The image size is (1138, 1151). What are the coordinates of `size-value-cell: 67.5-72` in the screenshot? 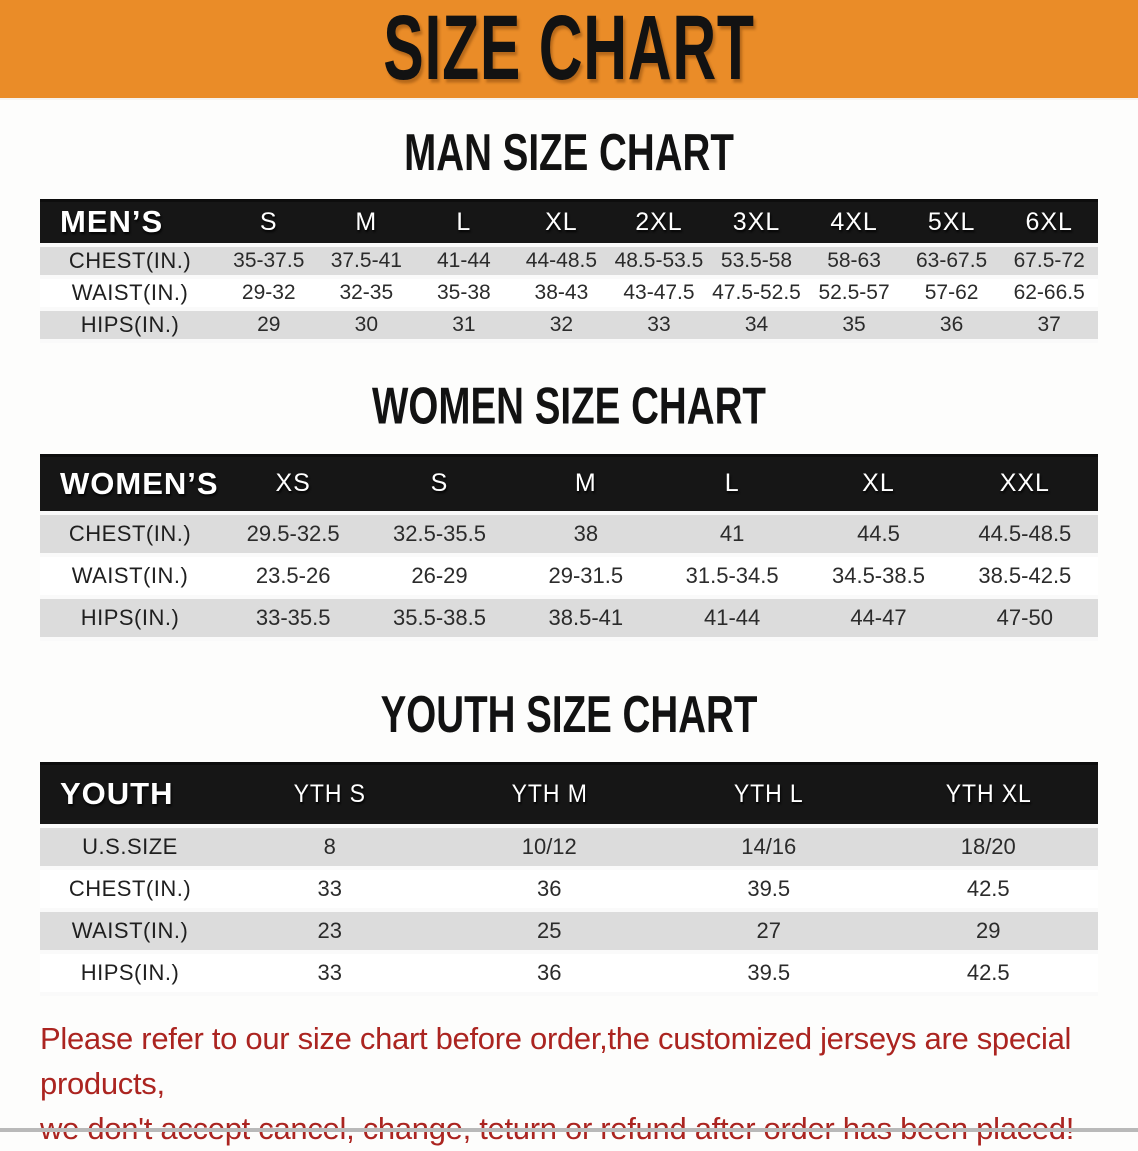 It's located at (1049, 260).